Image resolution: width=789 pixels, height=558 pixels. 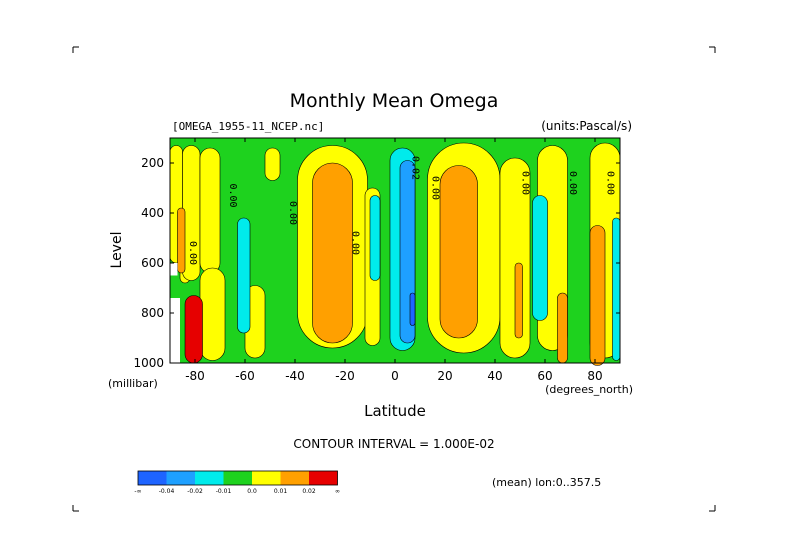 What do you see at coordinates (248, 126) in the screenshot?
I see `source-file-label: [OMEGA_1955-11_NCEP.nc]` at bounding box center [248, 126].